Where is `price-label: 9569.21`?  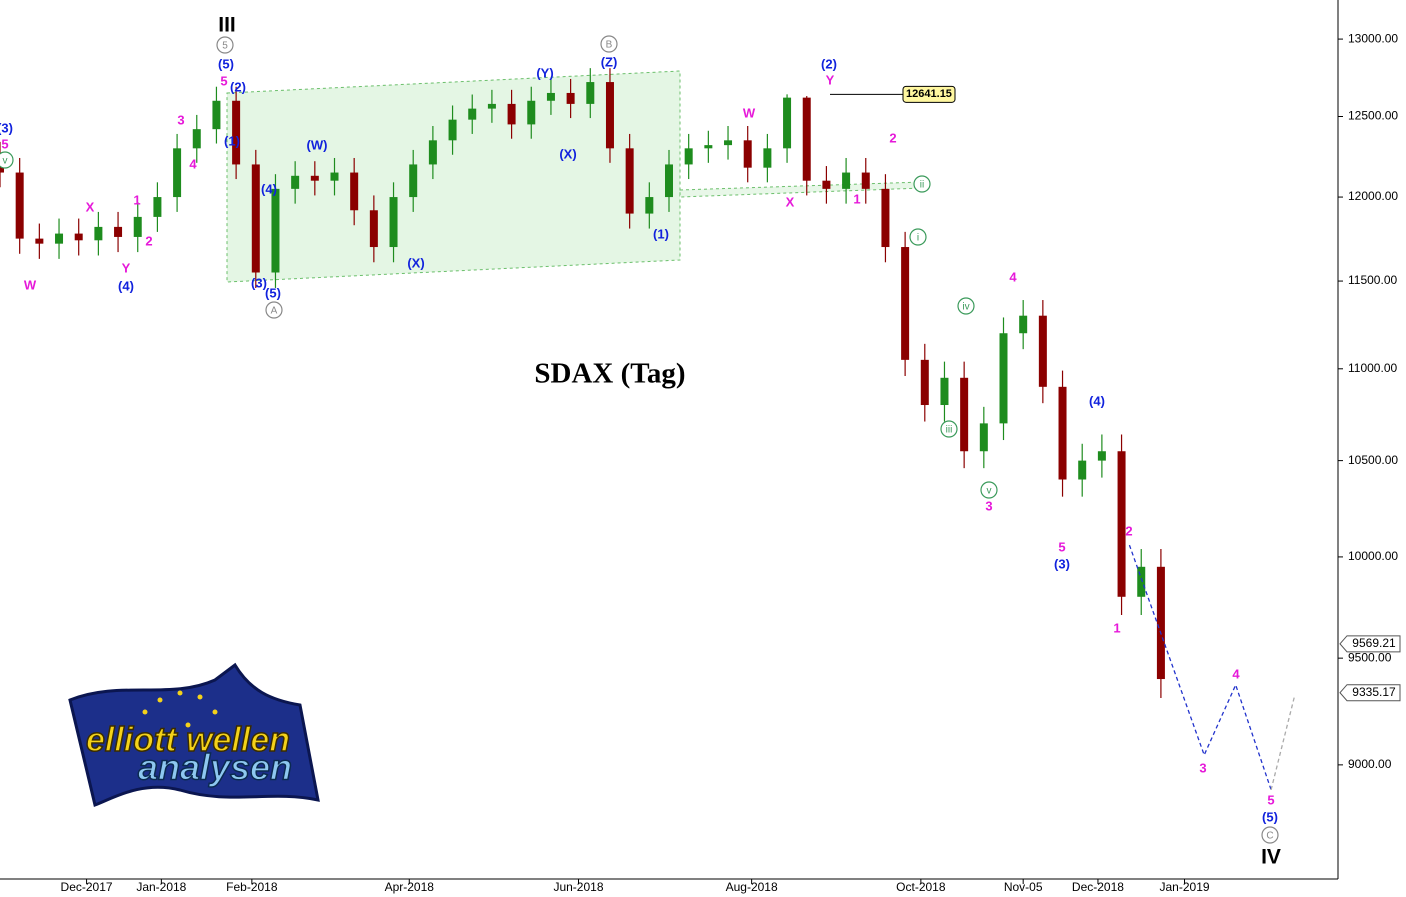 price-label: 9569.21 is located at coordinates (1374, 643).